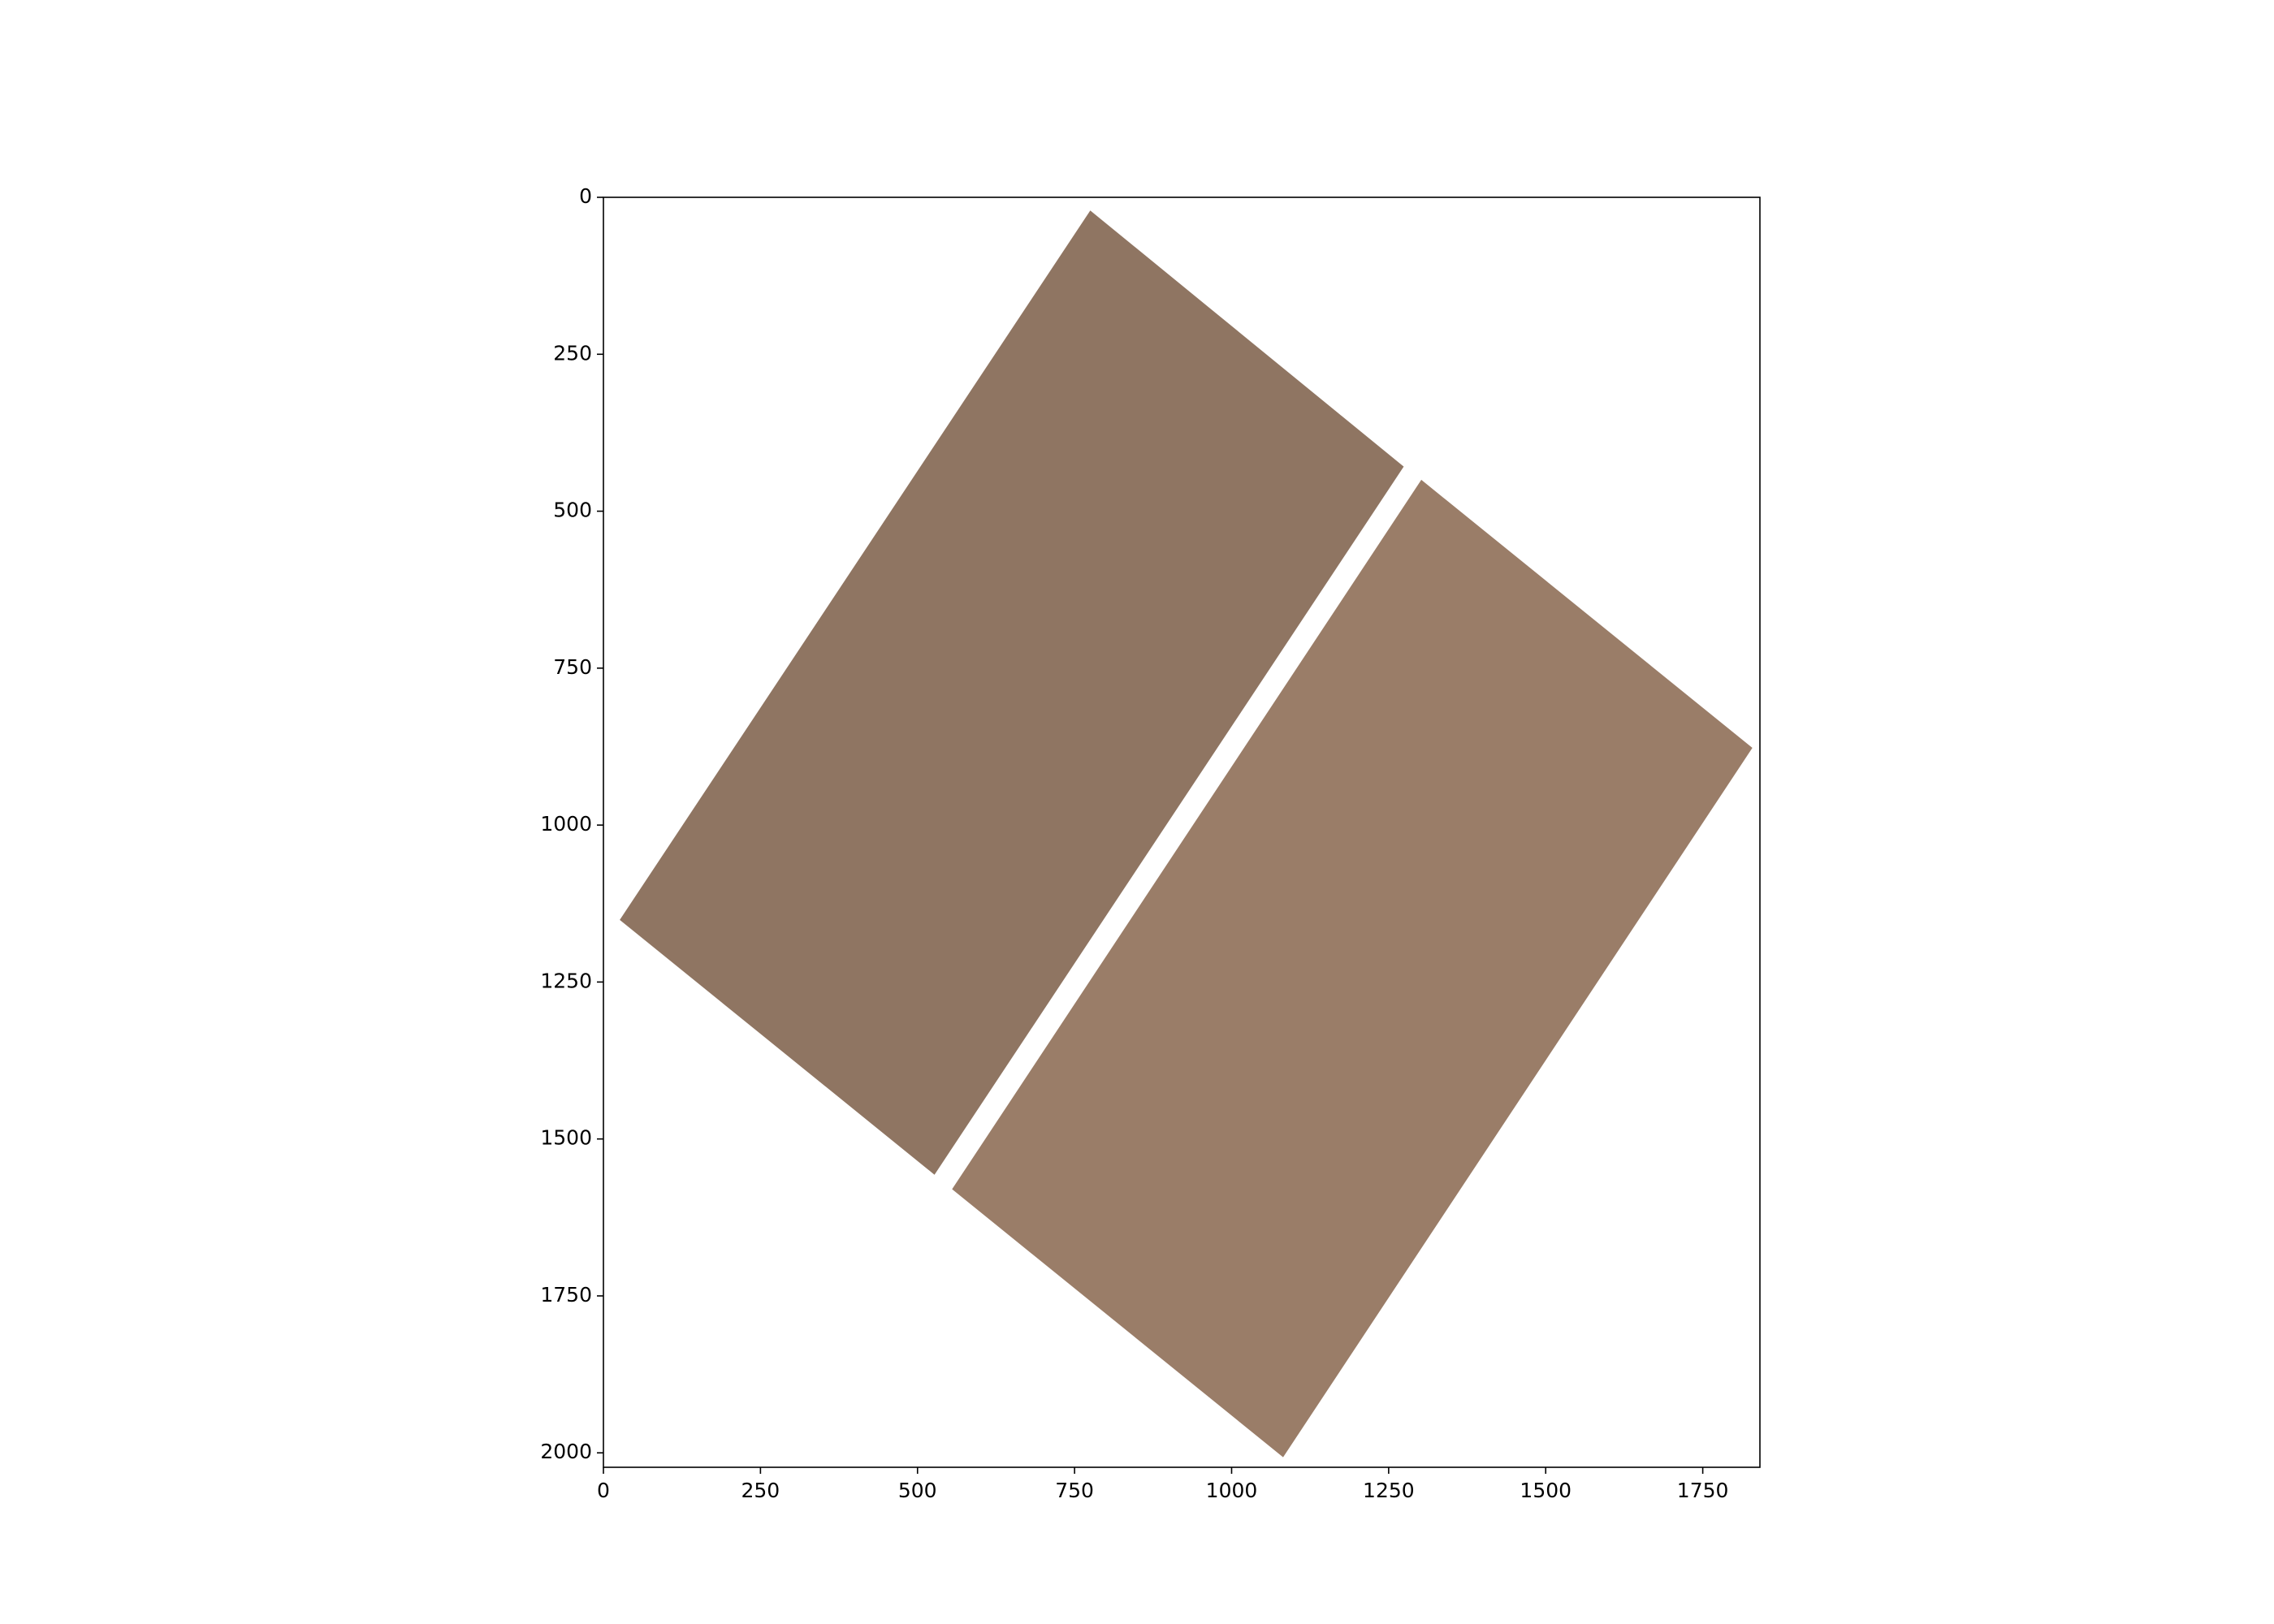 The width and height of the screenshot is (2274, 1624). I want to click on x-tick-label: 1000, so click(1232, 1491).